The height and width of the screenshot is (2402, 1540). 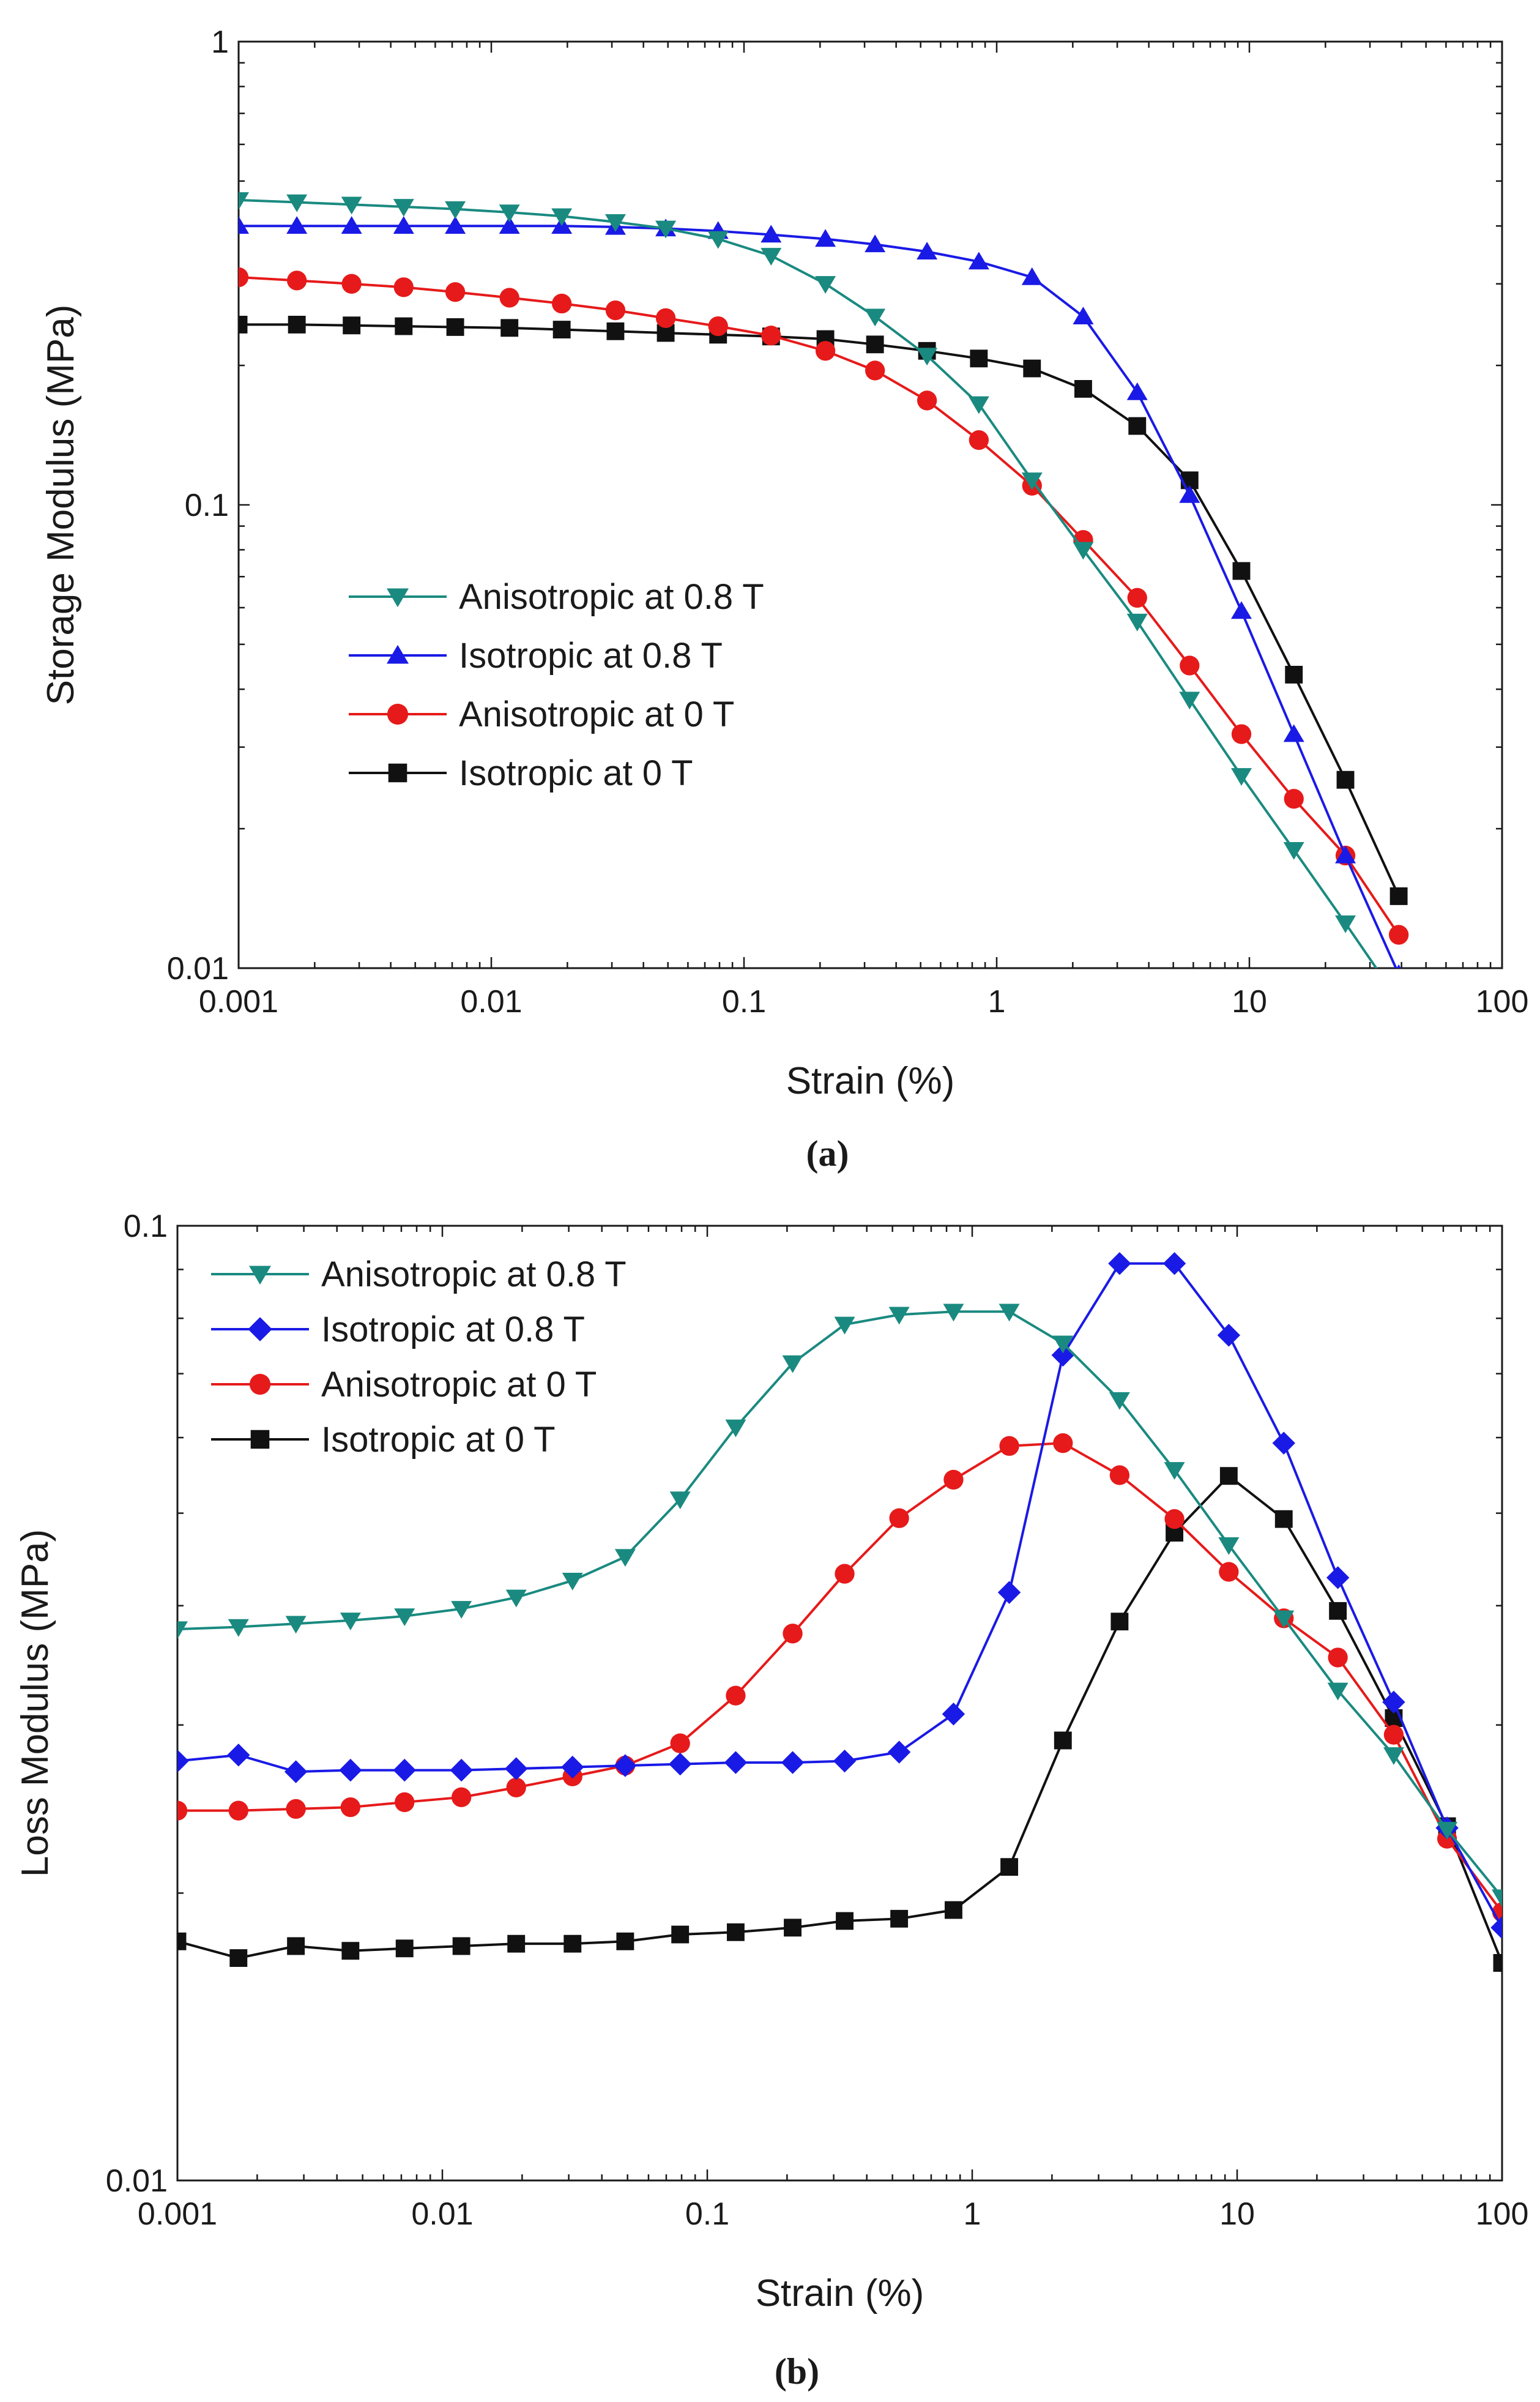 I want to click on y-axis-title: Storage Modulus (MPa), so click(x=61, y=505).